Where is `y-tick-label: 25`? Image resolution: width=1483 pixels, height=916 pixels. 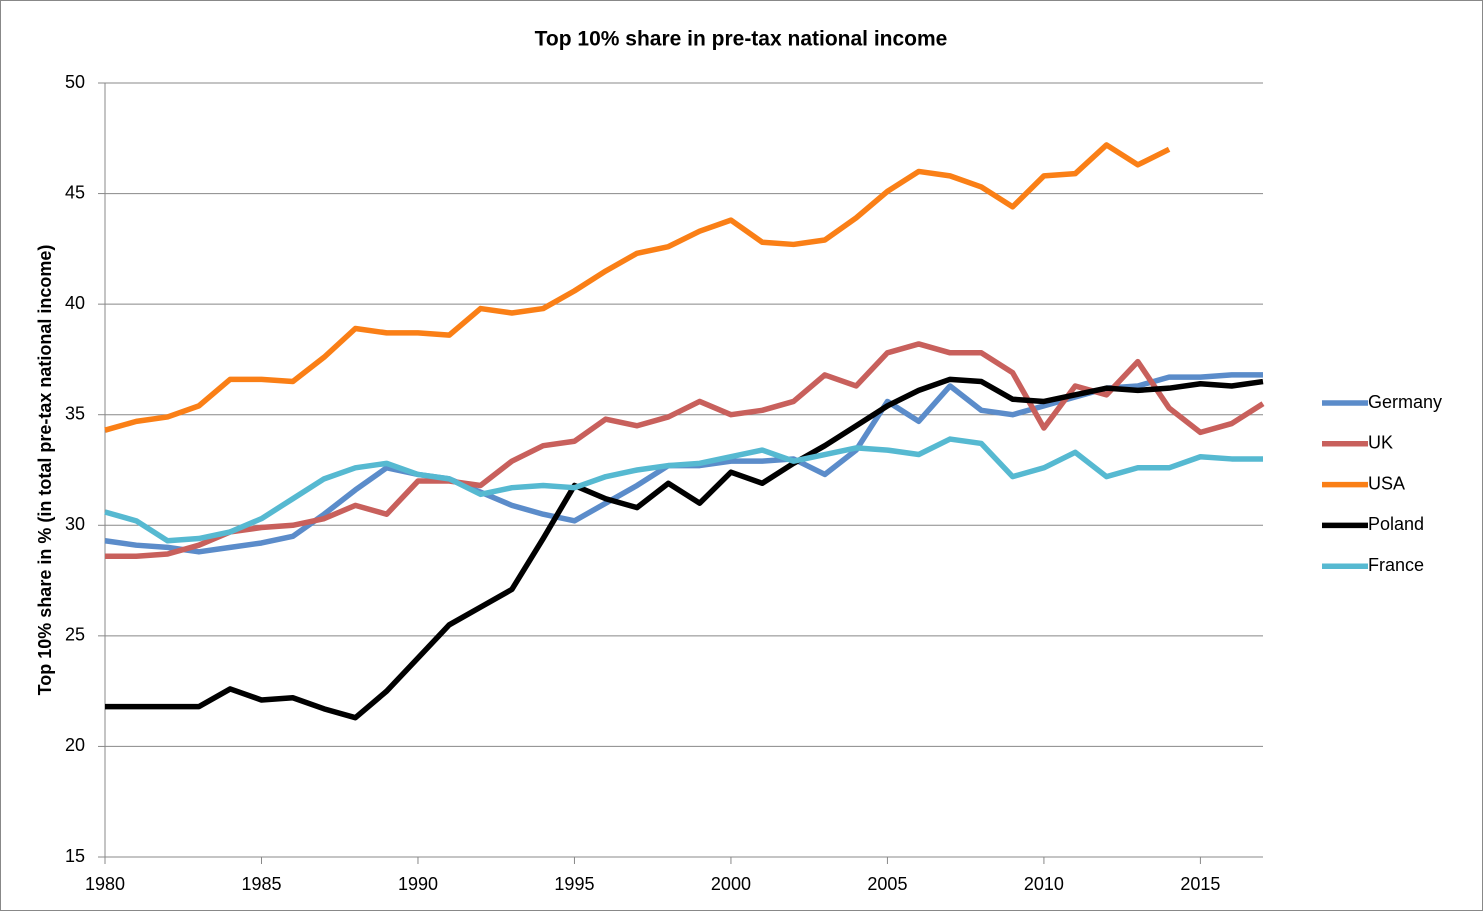
y-tick-label: 25 is located at coordinates (75, 635).